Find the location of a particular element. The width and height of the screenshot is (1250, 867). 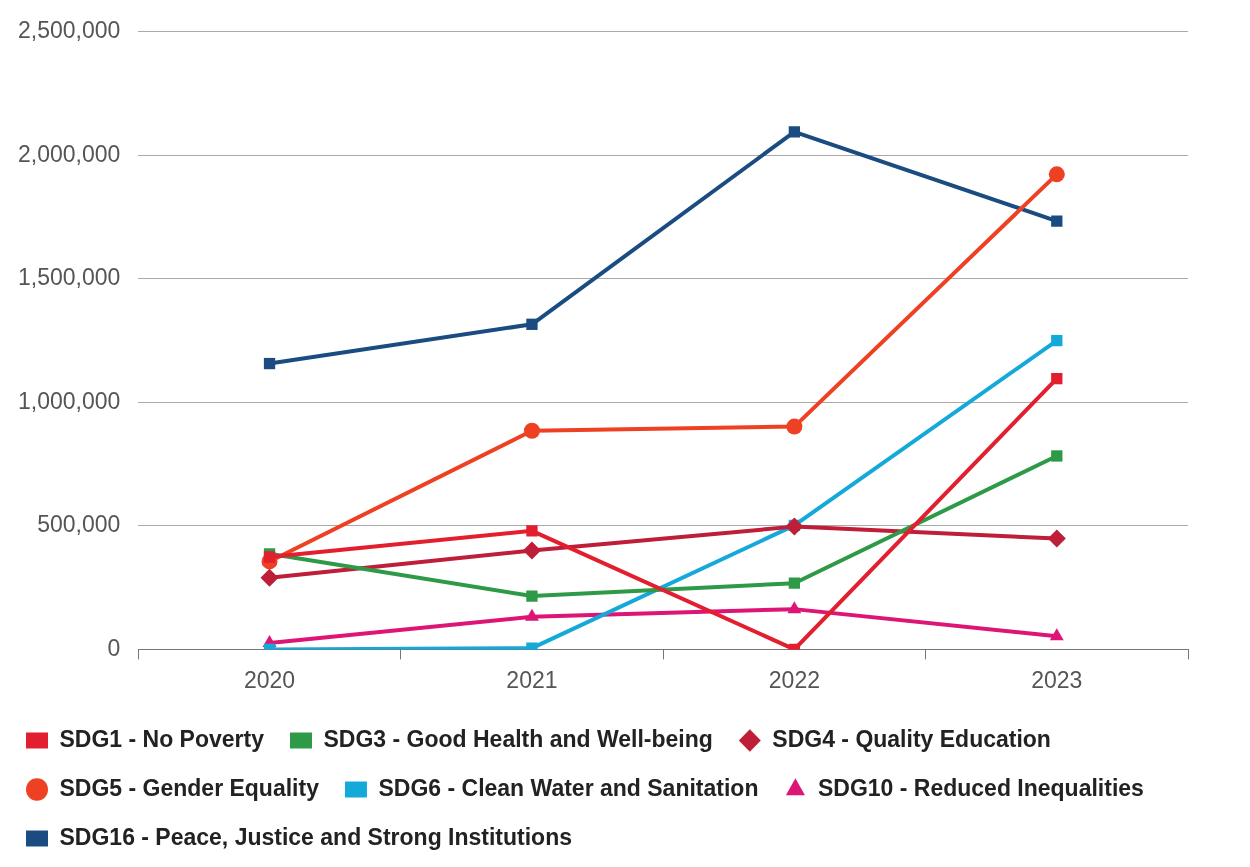

x-tick-label: 2022 is located at coordinates (794, 679).